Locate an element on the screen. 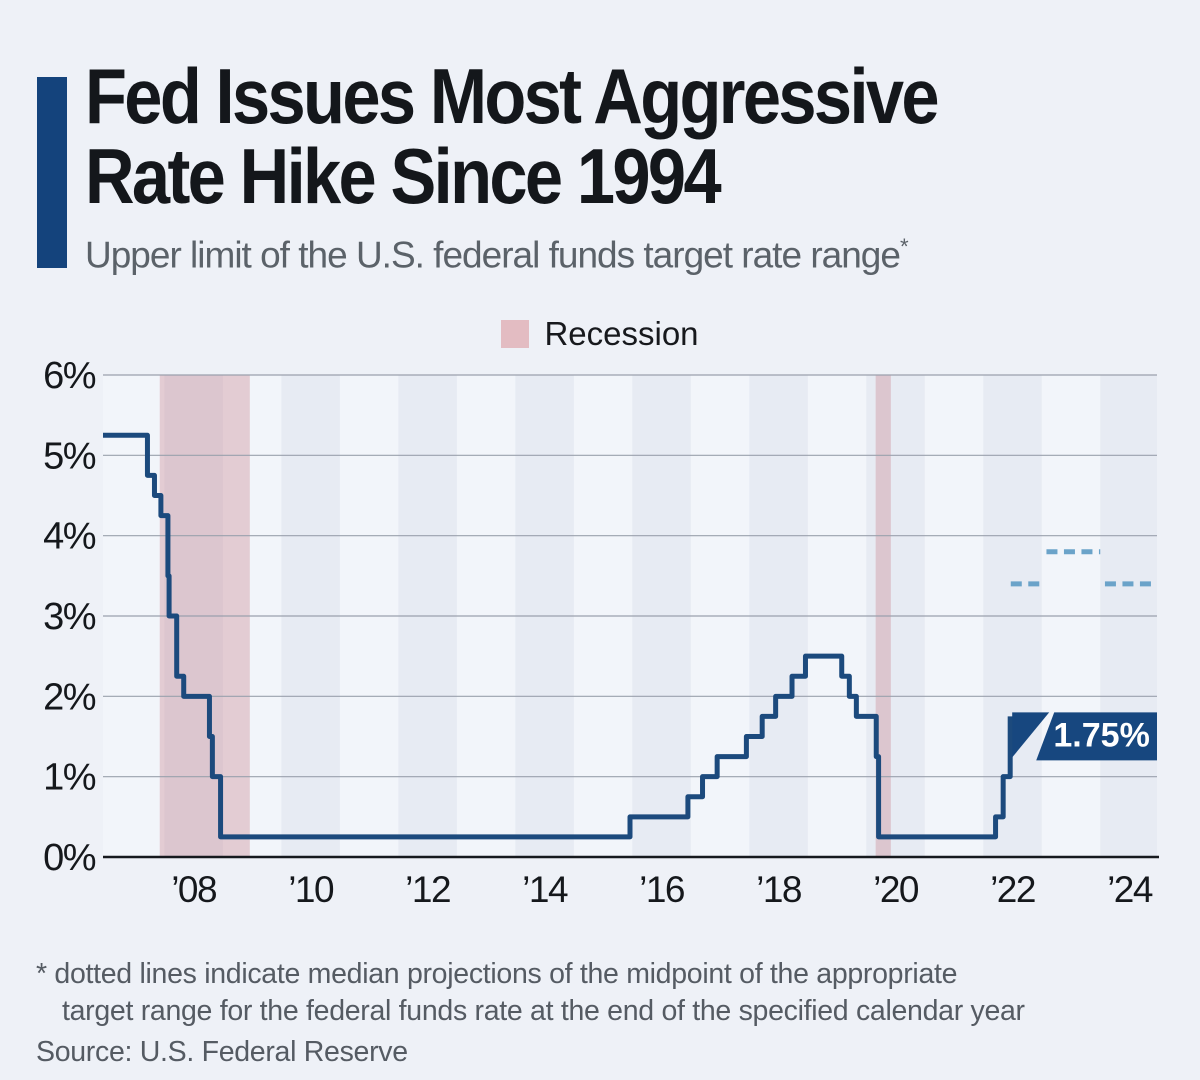 Image resolution: width=1200 pixels, height=1080 pixels. chart-title-line1: Fed Issues Most Aggressive is located at coordinates (512, 96).